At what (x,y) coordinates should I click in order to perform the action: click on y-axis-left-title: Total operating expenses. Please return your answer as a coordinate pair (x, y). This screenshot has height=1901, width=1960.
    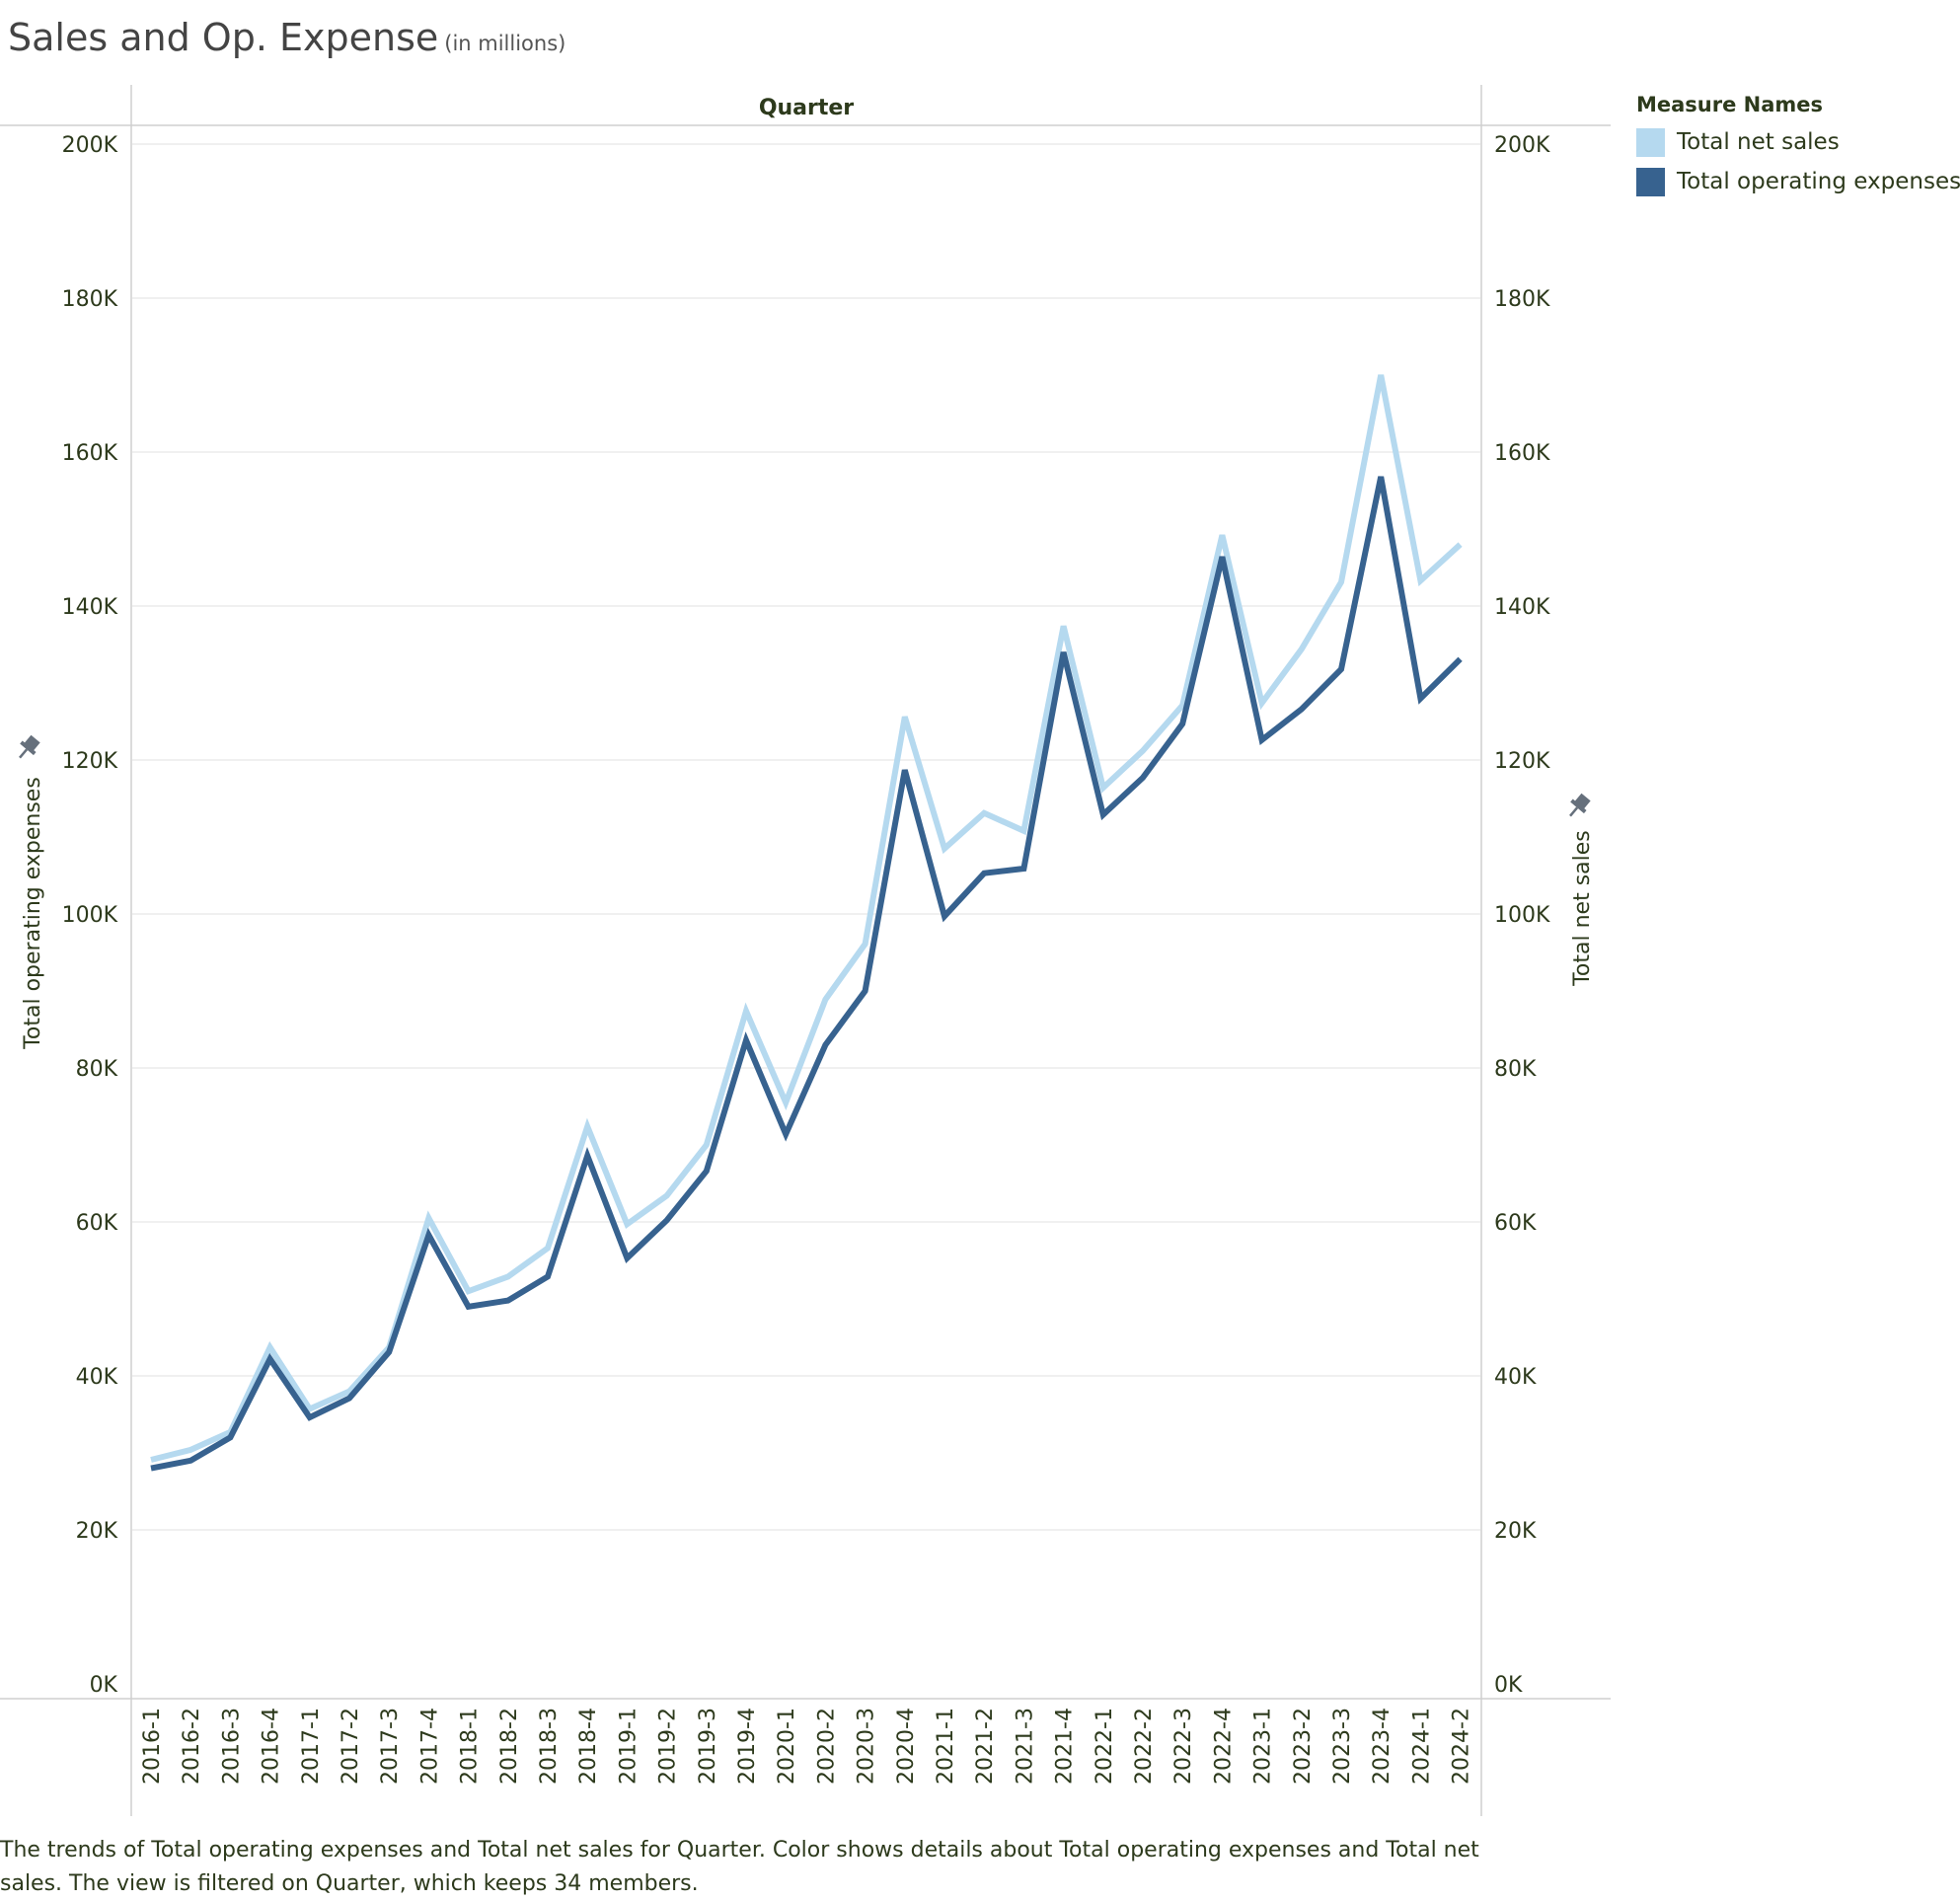
    Looking at the image, I should click on (33, 913).